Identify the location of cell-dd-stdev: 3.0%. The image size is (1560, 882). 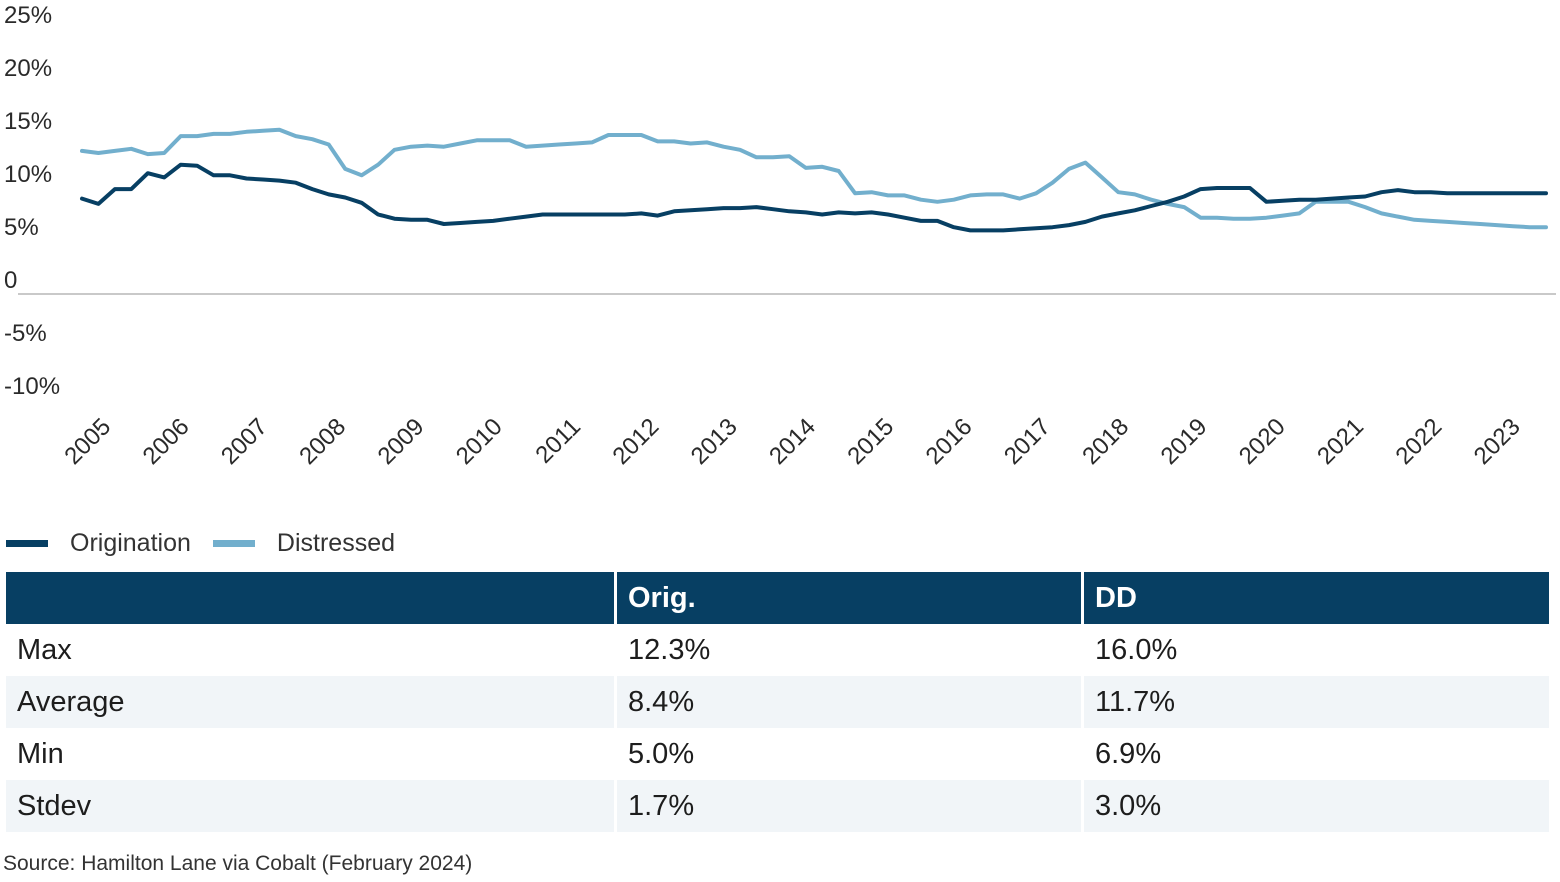
(1315, 806).